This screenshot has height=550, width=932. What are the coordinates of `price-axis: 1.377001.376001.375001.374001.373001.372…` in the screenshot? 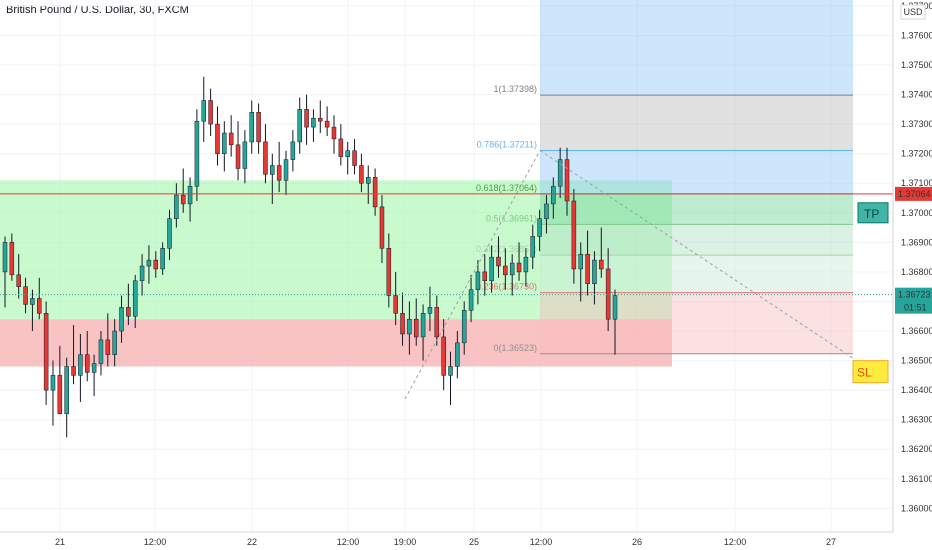 It's located at (912, 266).